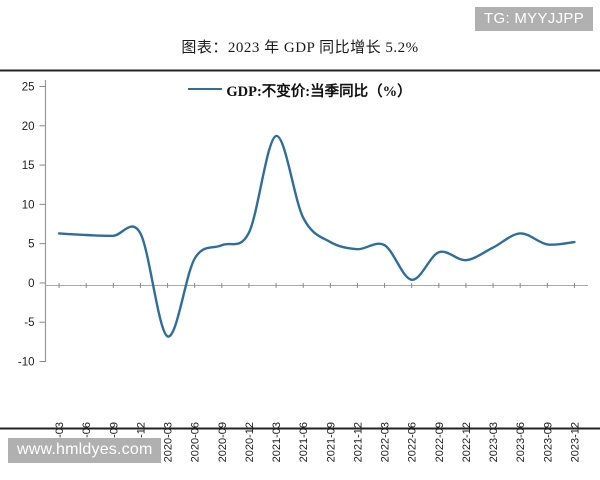 This screenshot has height=480, width=600. I want to click on x-tick-label: 2023-12, so click(575, 442).